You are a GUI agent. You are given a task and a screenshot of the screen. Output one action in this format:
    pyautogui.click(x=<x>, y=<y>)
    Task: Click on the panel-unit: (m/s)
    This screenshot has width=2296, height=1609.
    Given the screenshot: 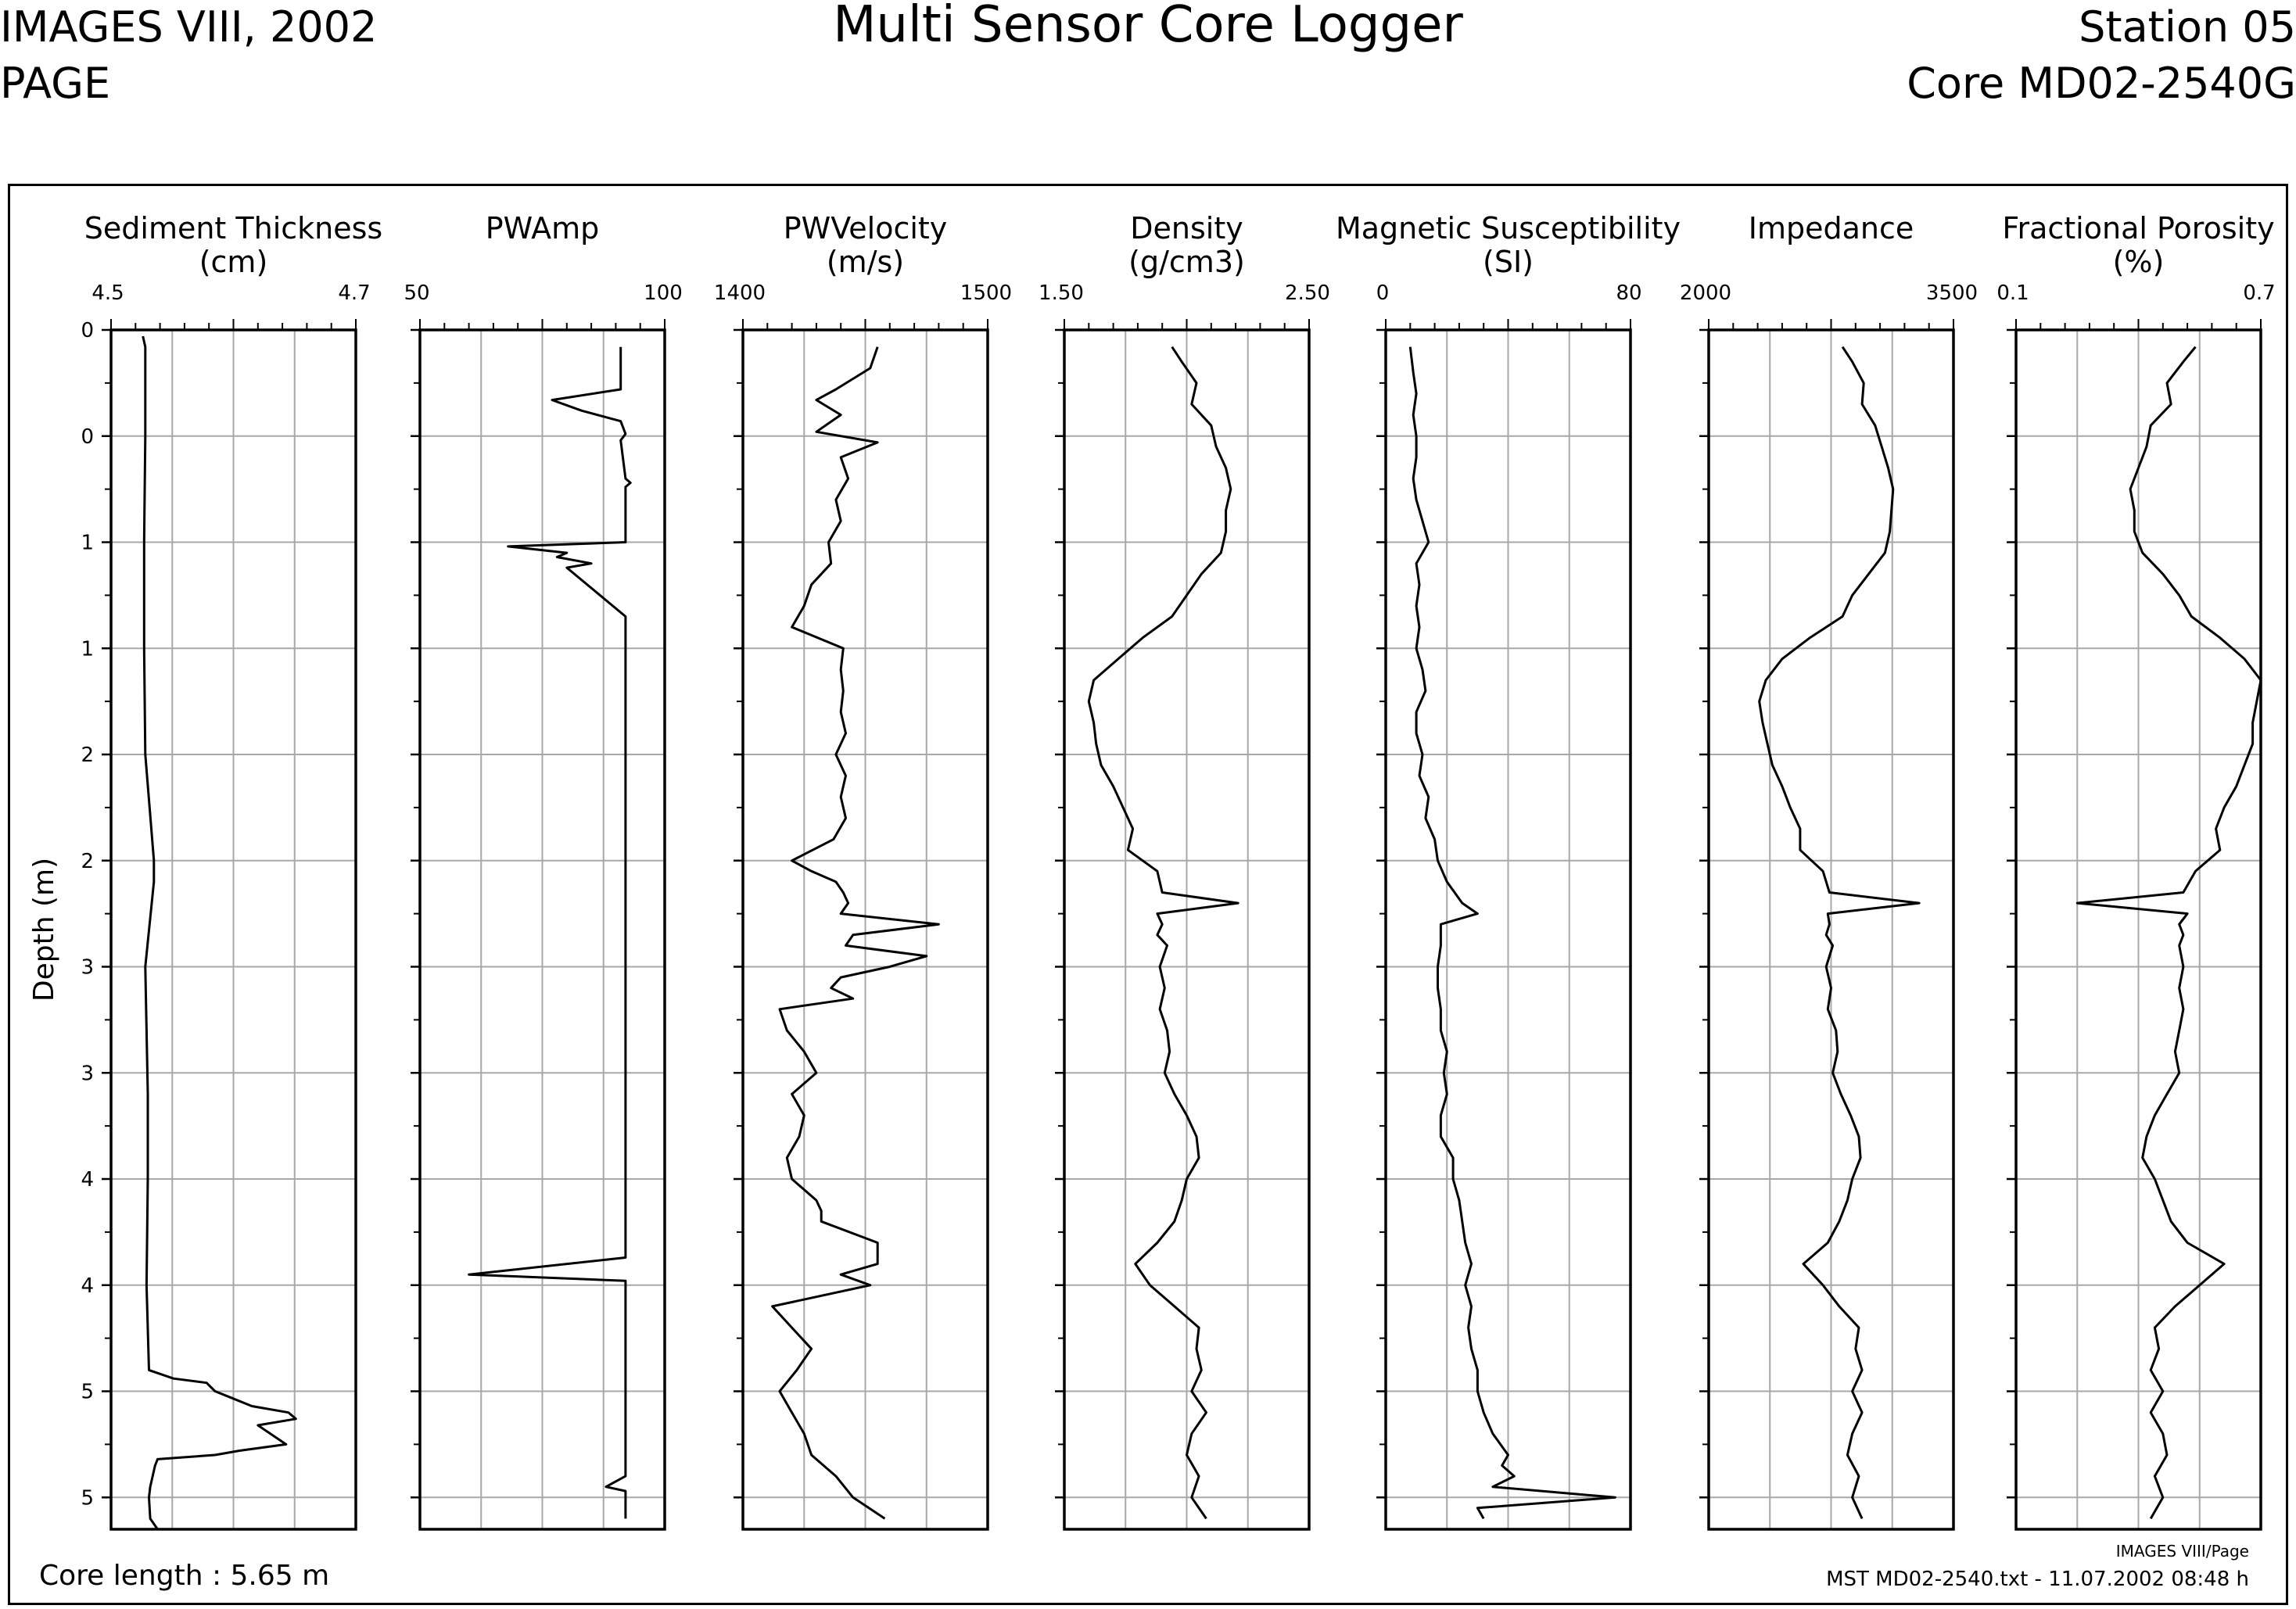 What is the action you would take?
    pyautogui.click(x=865, y=262)
    